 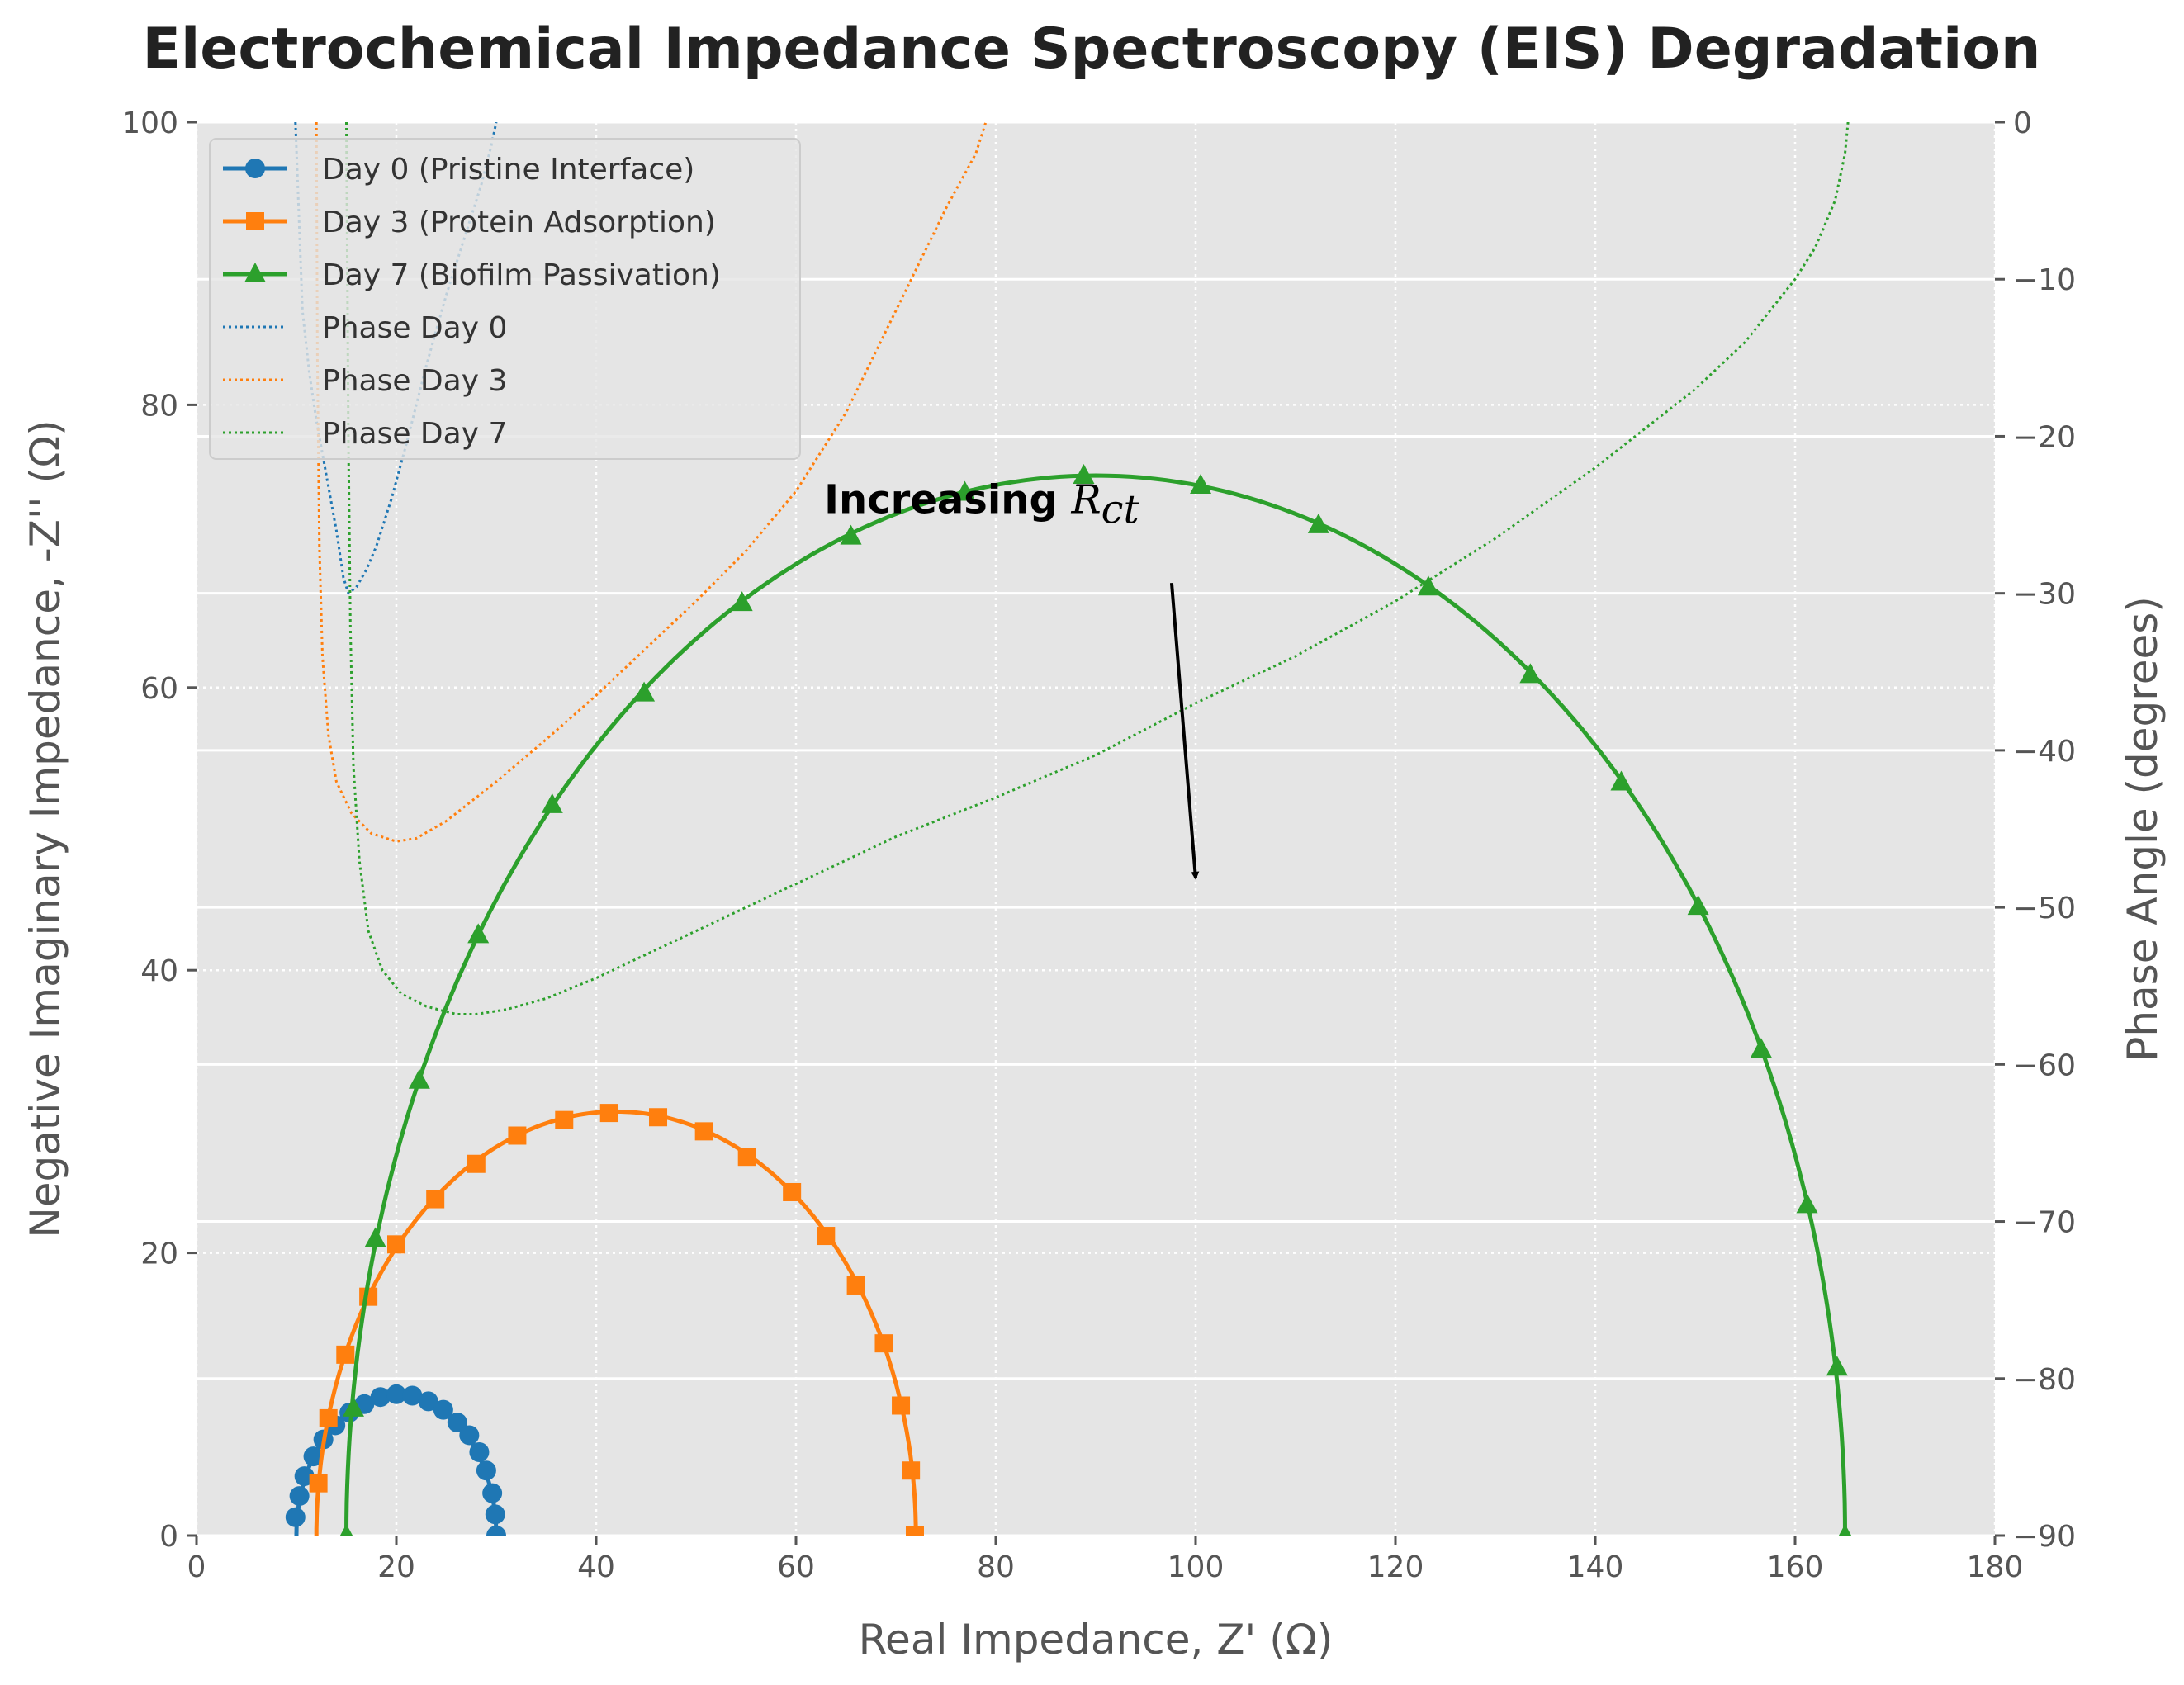 What do you see at coordinates (1086, 500) in the screenshot?
I see `annotation-math: R` at bounding box center [1086, 500].